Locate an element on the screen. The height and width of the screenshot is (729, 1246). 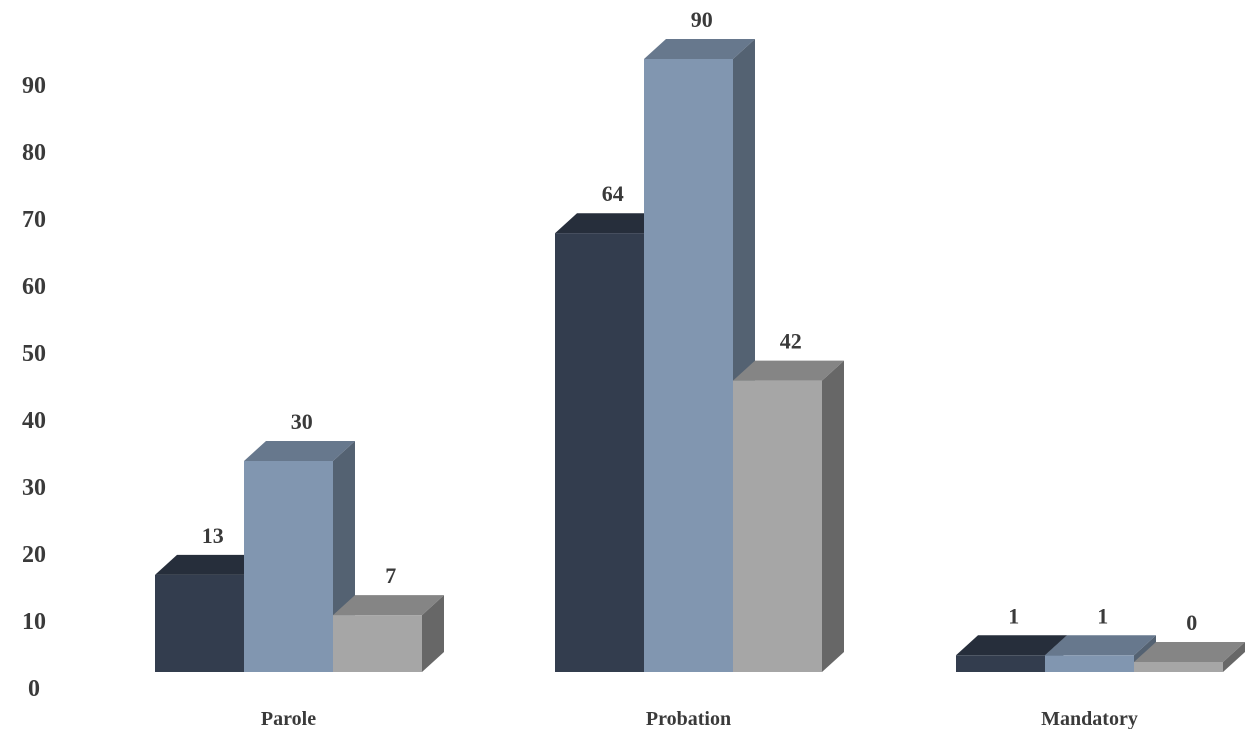
data-label: 90 is located at coordinates (702, 19).